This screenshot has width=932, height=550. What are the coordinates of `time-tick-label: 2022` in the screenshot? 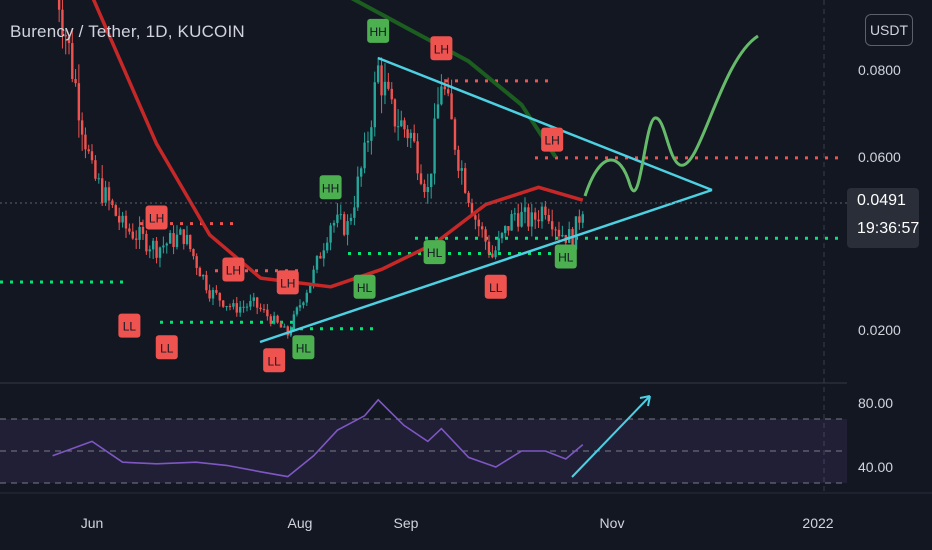 It's located at (817, 523).